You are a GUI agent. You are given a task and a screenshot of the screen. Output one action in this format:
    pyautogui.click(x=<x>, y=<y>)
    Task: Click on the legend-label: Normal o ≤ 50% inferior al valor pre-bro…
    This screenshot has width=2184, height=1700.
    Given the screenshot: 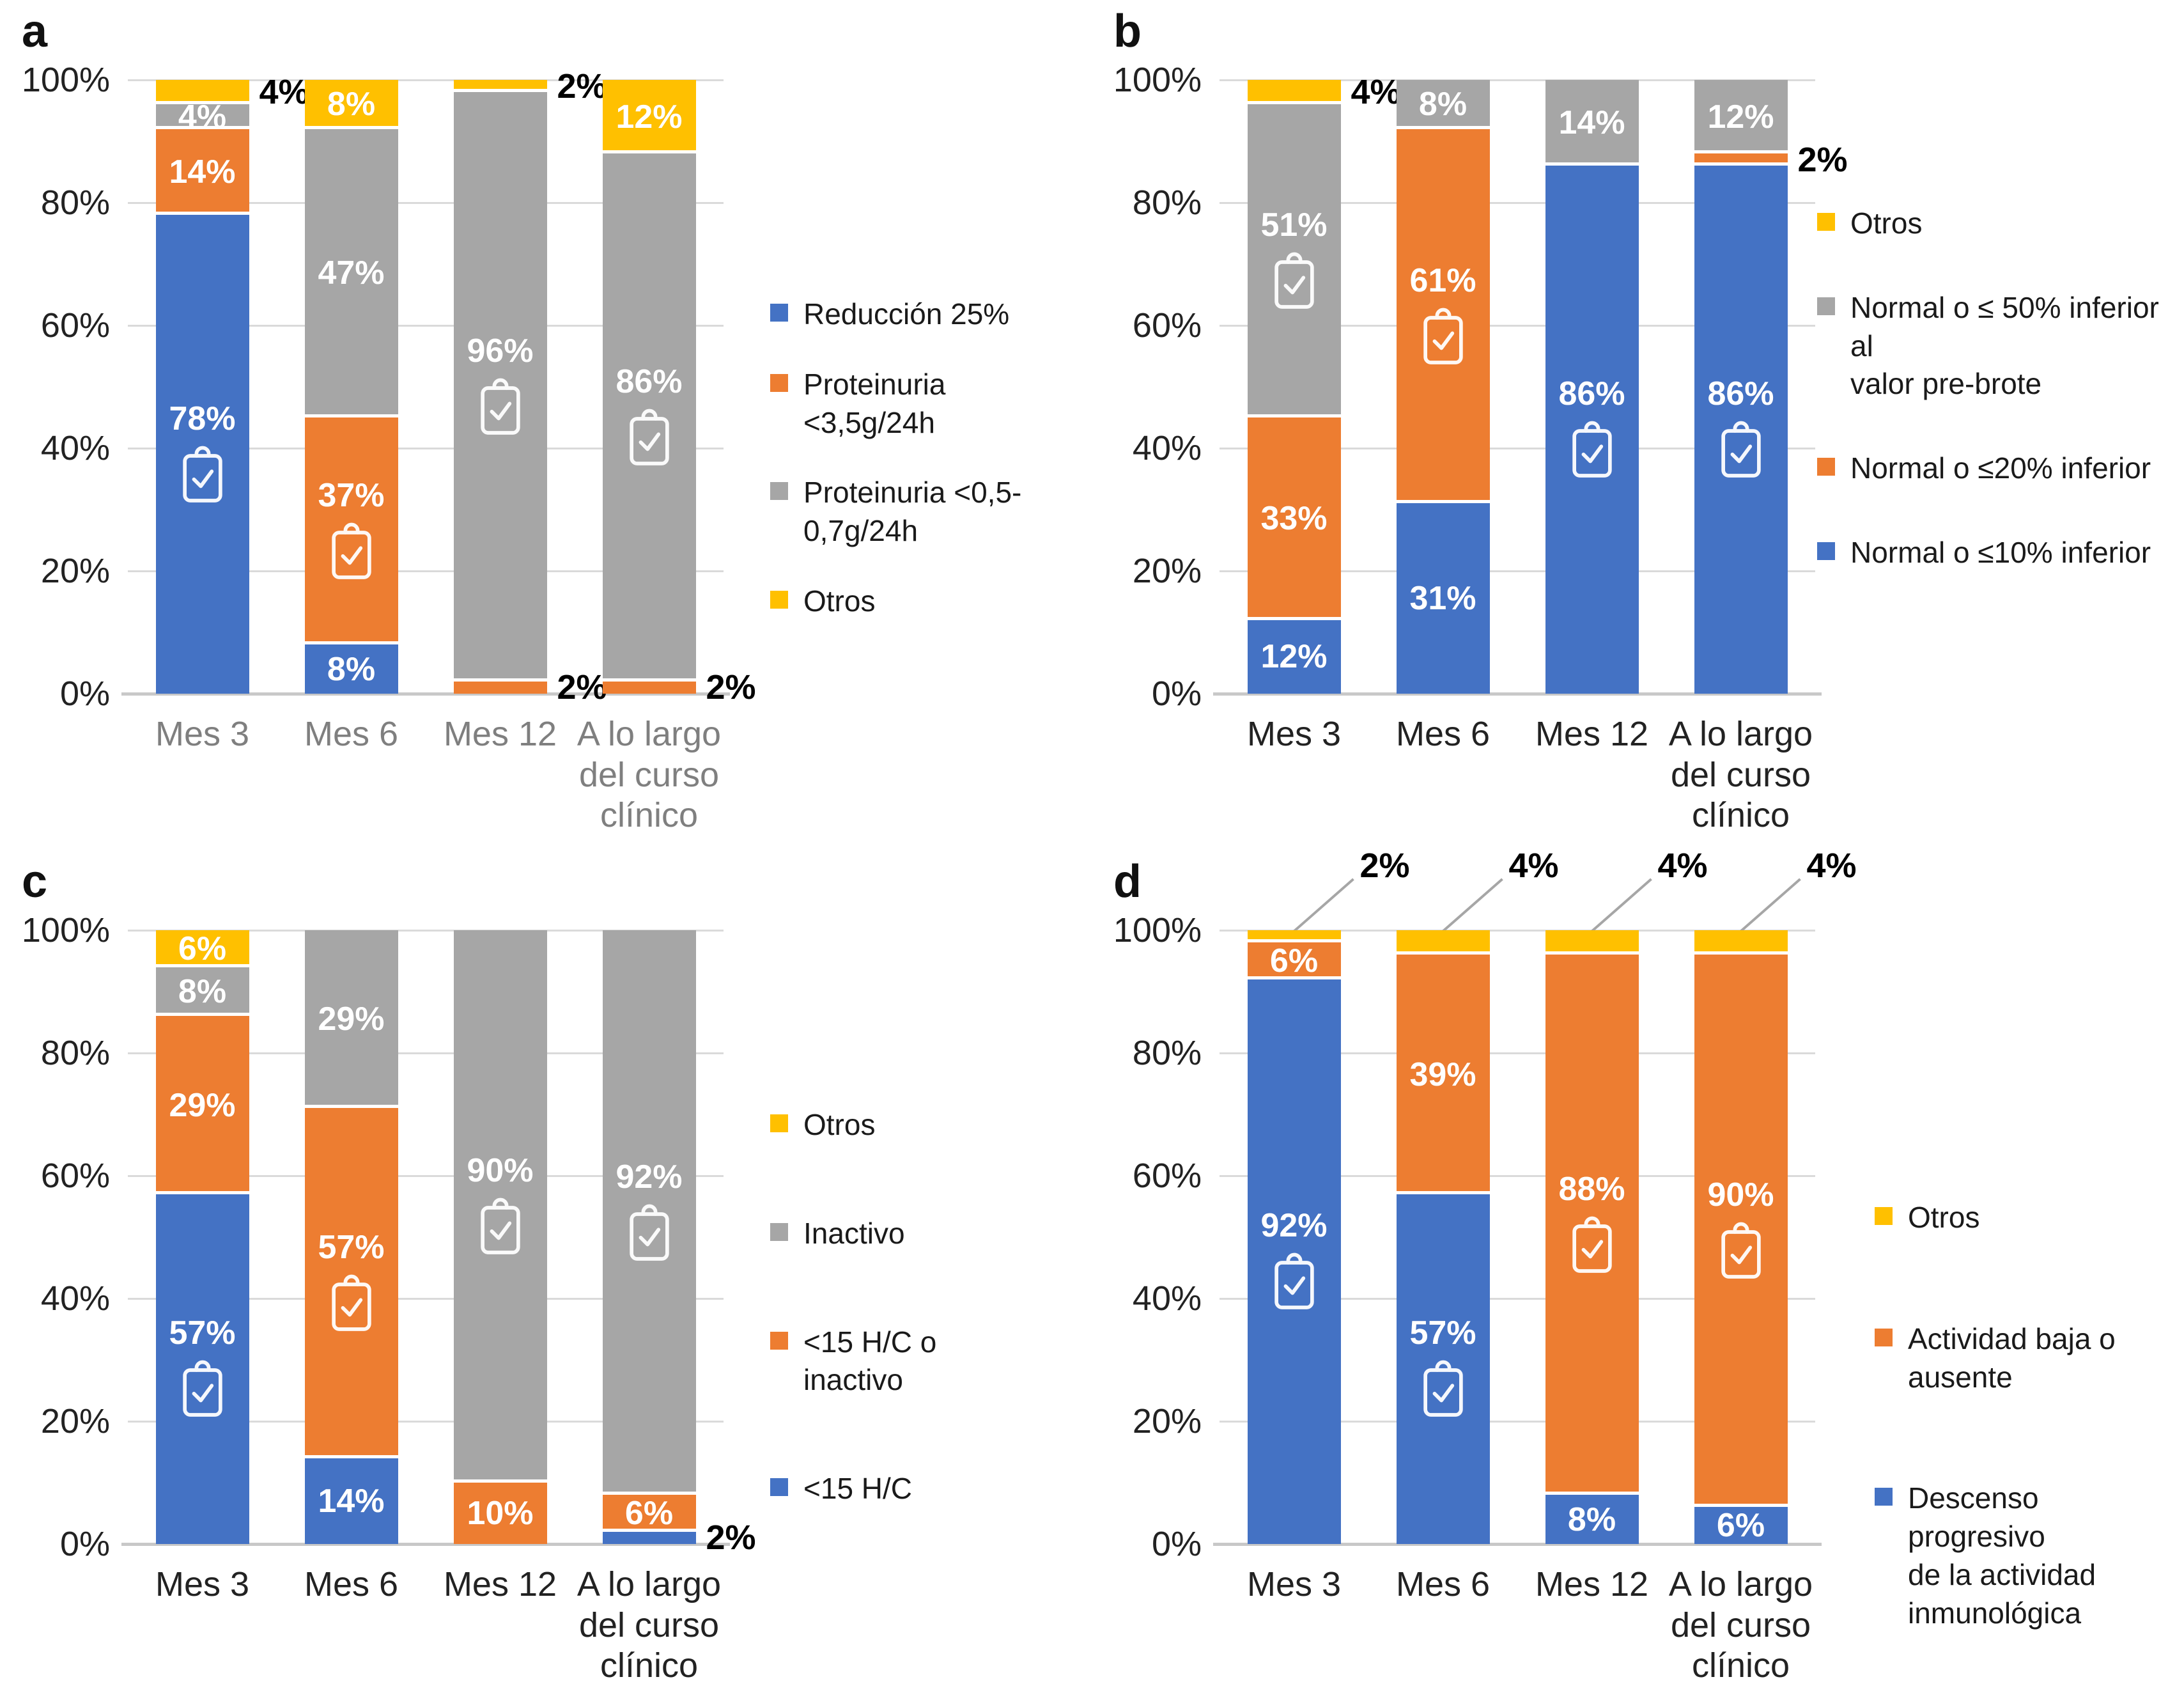 What is the action you would take?
    pyautogui.click(x=2004, y=345)
    